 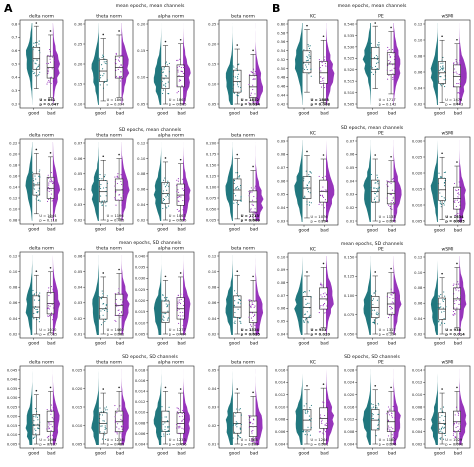 I want to click on stat-p: p = 0.456, so click(x=178, y=444).